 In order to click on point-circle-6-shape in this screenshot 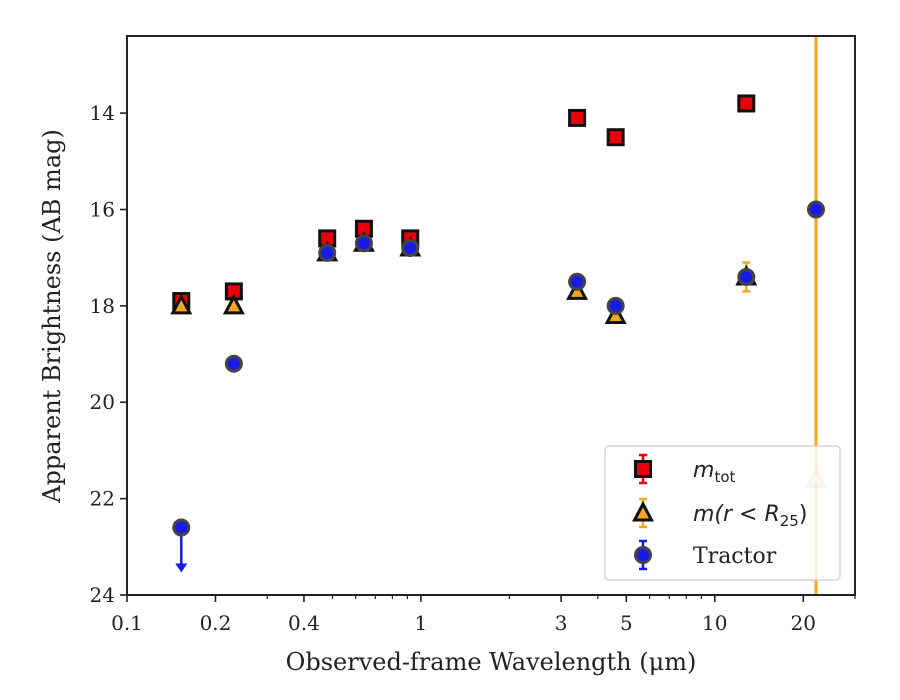, I will do `click(615, 305)`.